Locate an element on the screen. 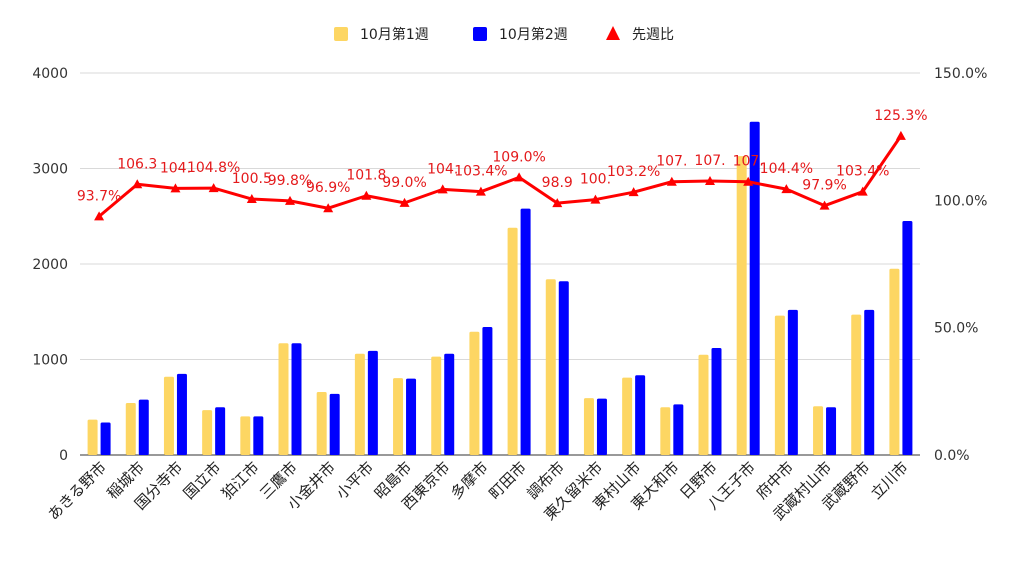 This screenshot has width=1024, height=567. ratio-data-label: 99.0% is located at coordinates (404, 183).